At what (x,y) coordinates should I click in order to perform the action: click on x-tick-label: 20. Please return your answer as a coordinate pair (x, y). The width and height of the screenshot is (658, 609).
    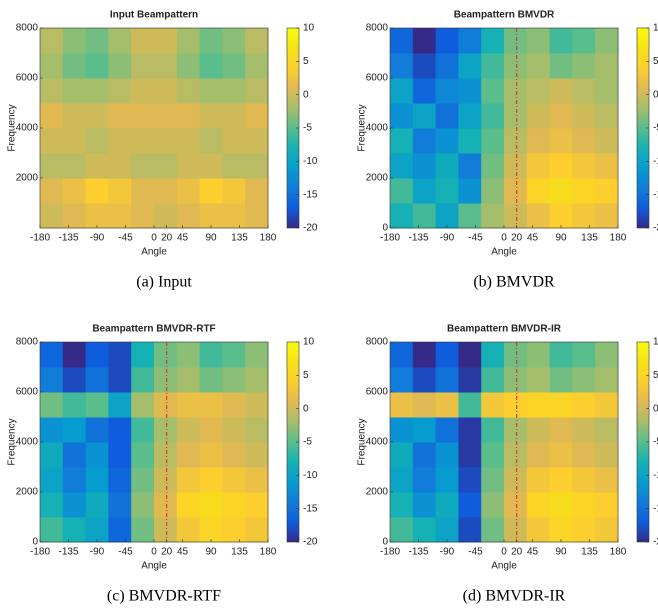
    Looking at the image, I should click on (167, 552).